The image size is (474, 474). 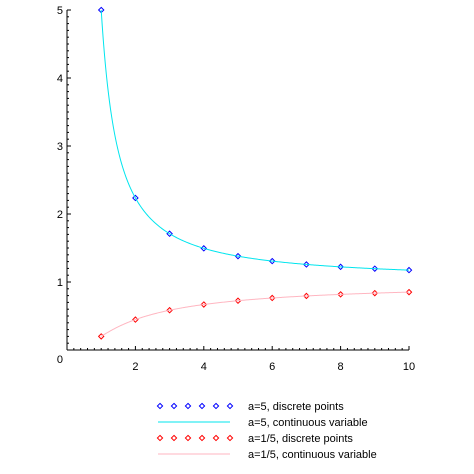 What do you see at coordinates (135, 367) in the screenshot?
I see `x-tick-label: 2` at bounding box center [135, 367].